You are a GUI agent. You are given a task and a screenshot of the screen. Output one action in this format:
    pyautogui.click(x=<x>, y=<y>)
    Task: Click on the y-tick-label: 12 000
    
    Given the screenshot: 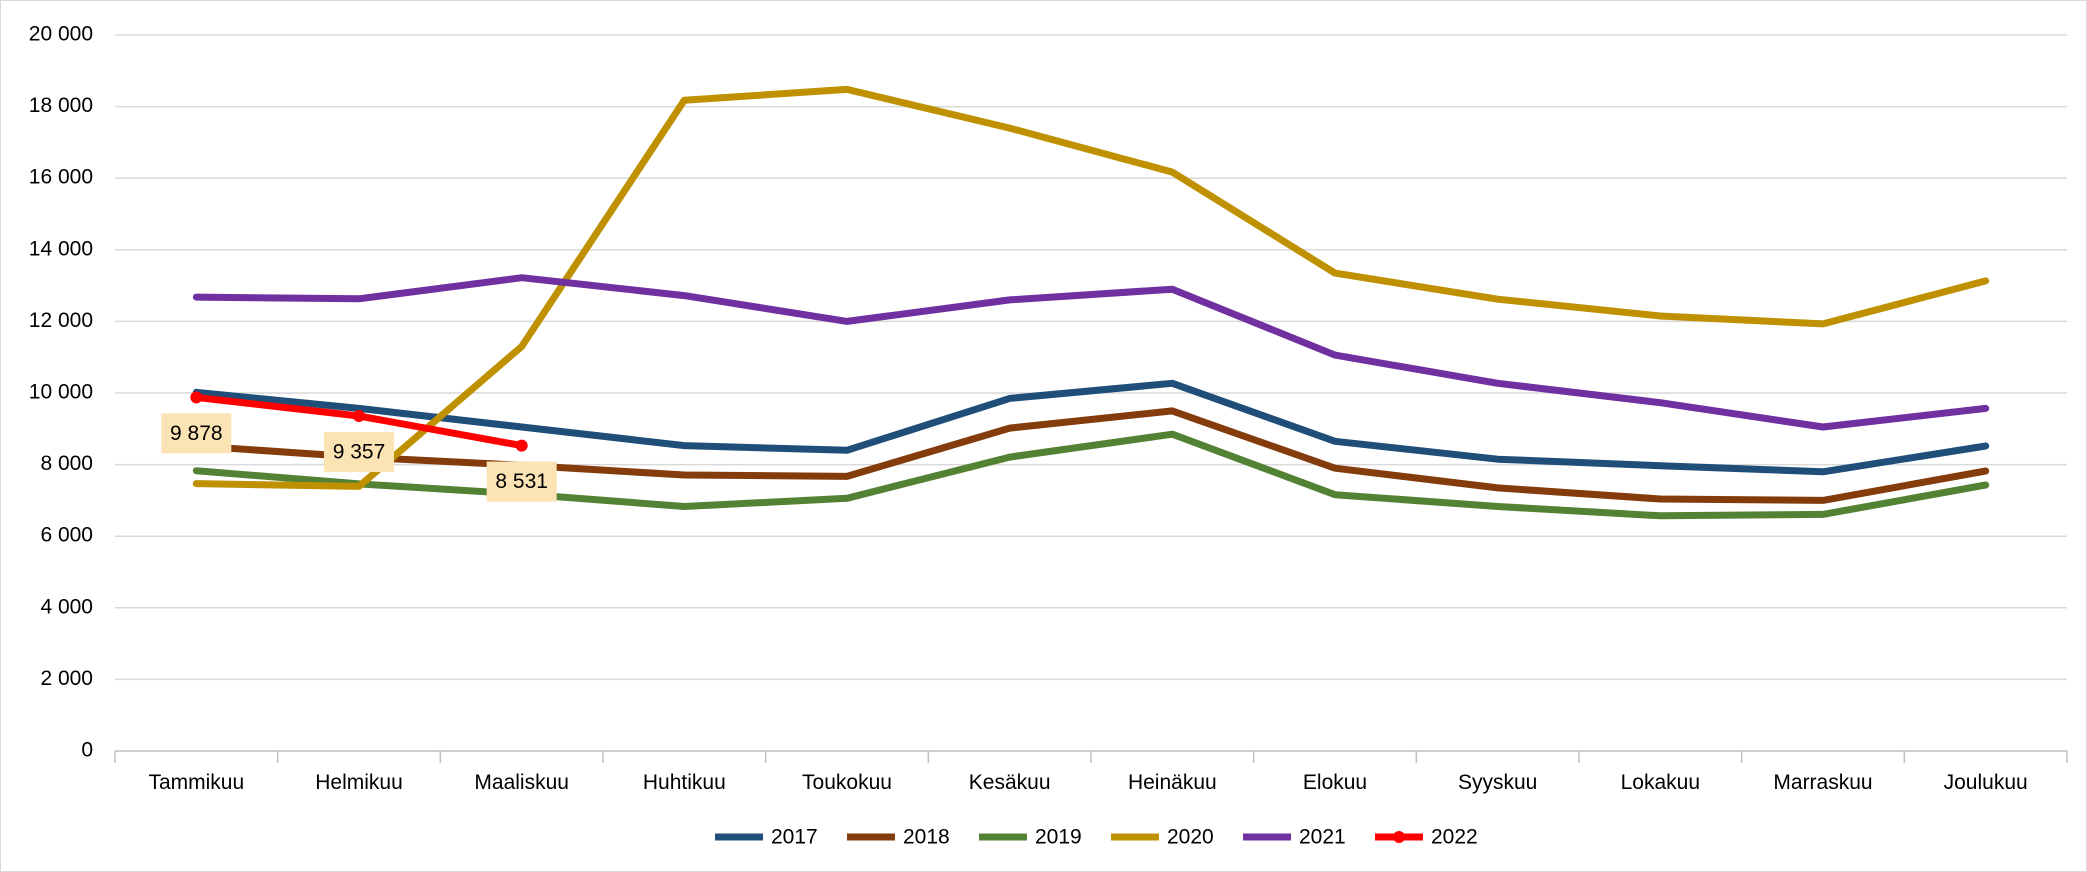 What is the action you would take?
    pyautogui.click(x=61, y=320)
    